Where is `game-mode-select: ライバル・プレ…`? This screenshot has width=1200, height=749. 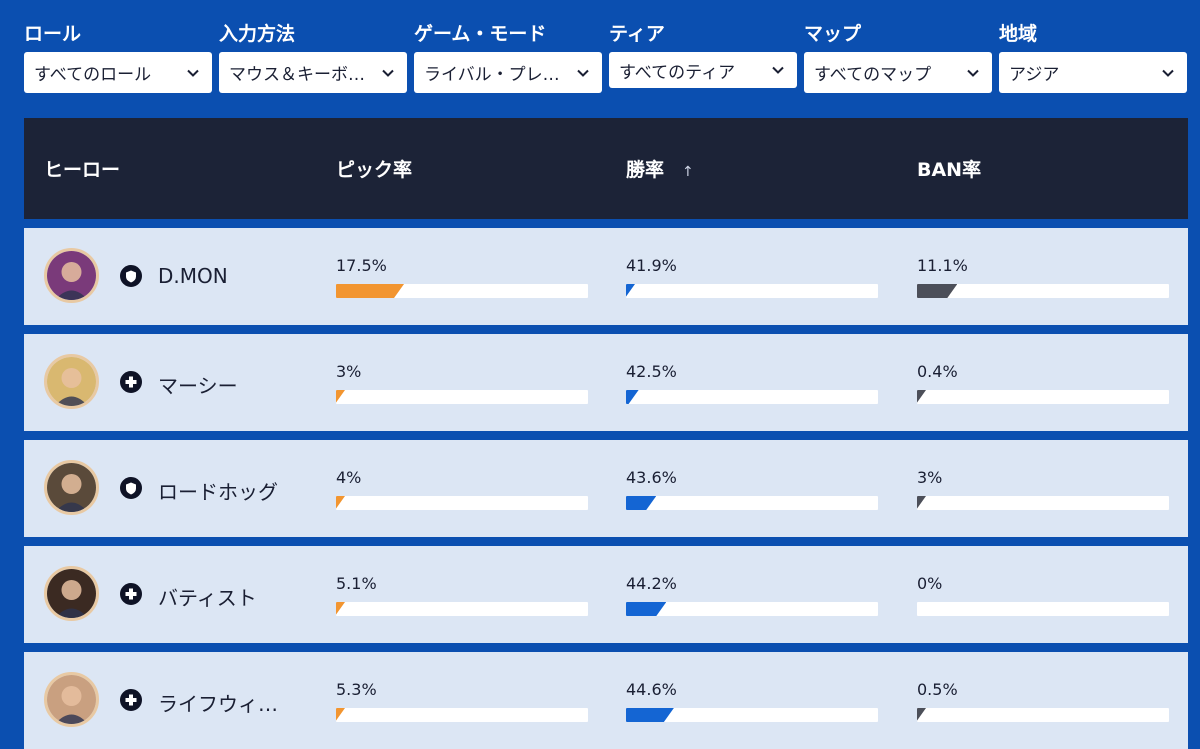 game-mode-select: ライバル・プレ… is located at coordinates (508, 72).